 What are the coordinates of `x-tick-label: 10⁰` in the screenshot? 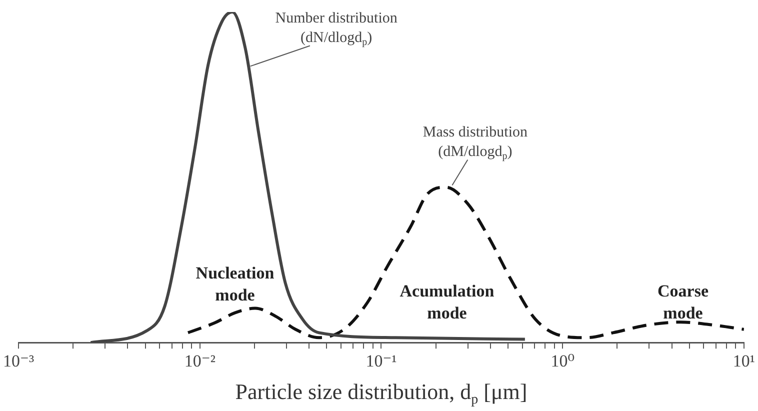 It's located at (562, 360).